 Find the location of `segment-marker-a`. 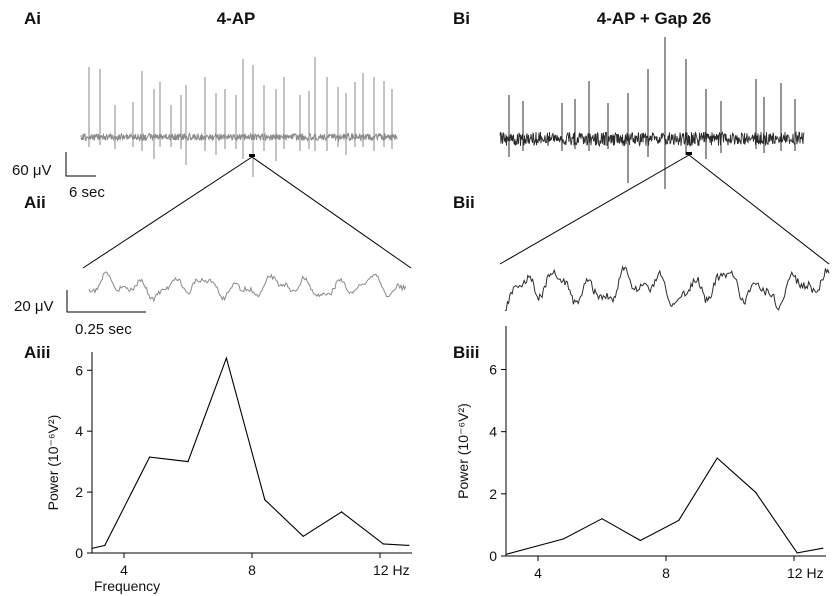

segment-marker-a is located at coordinates (252, 155).